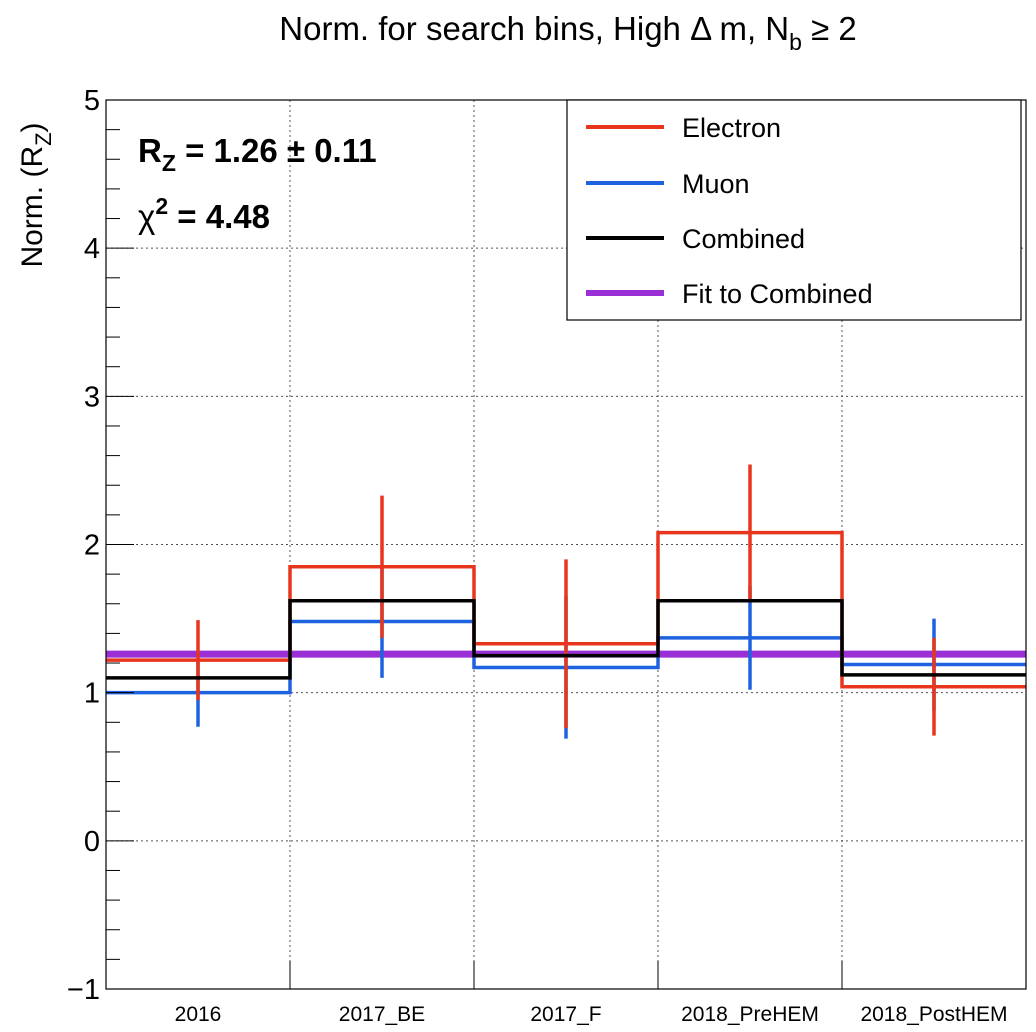 Image resolution: width=1036 pixels, height=1032 pixels. Describe the element at coordinates (83, 990) in the screenshot. I see `y-tick-label-0: −1` at that location.